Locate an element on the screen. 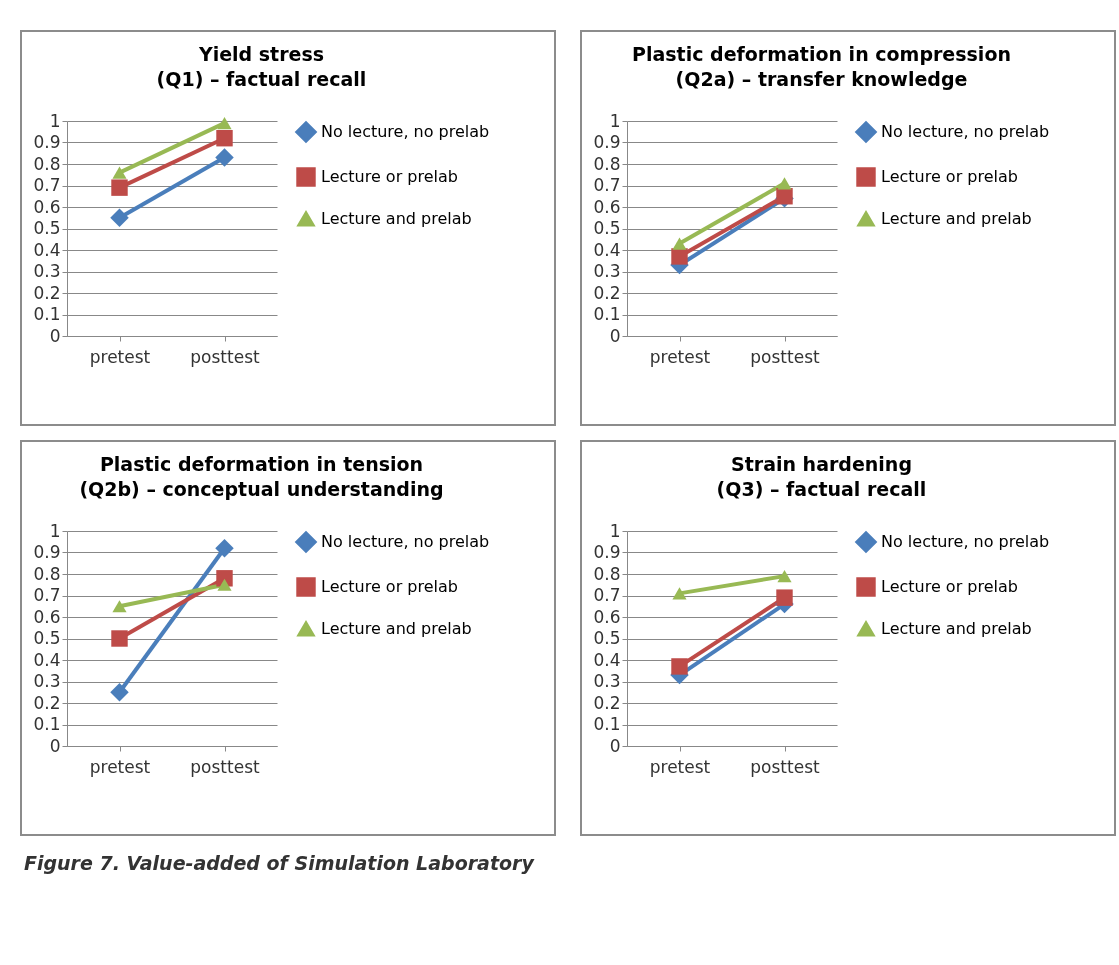 This screenshot has width=1119, height=965. chart-title: Strain hardening is located at coordinates (821, 464).